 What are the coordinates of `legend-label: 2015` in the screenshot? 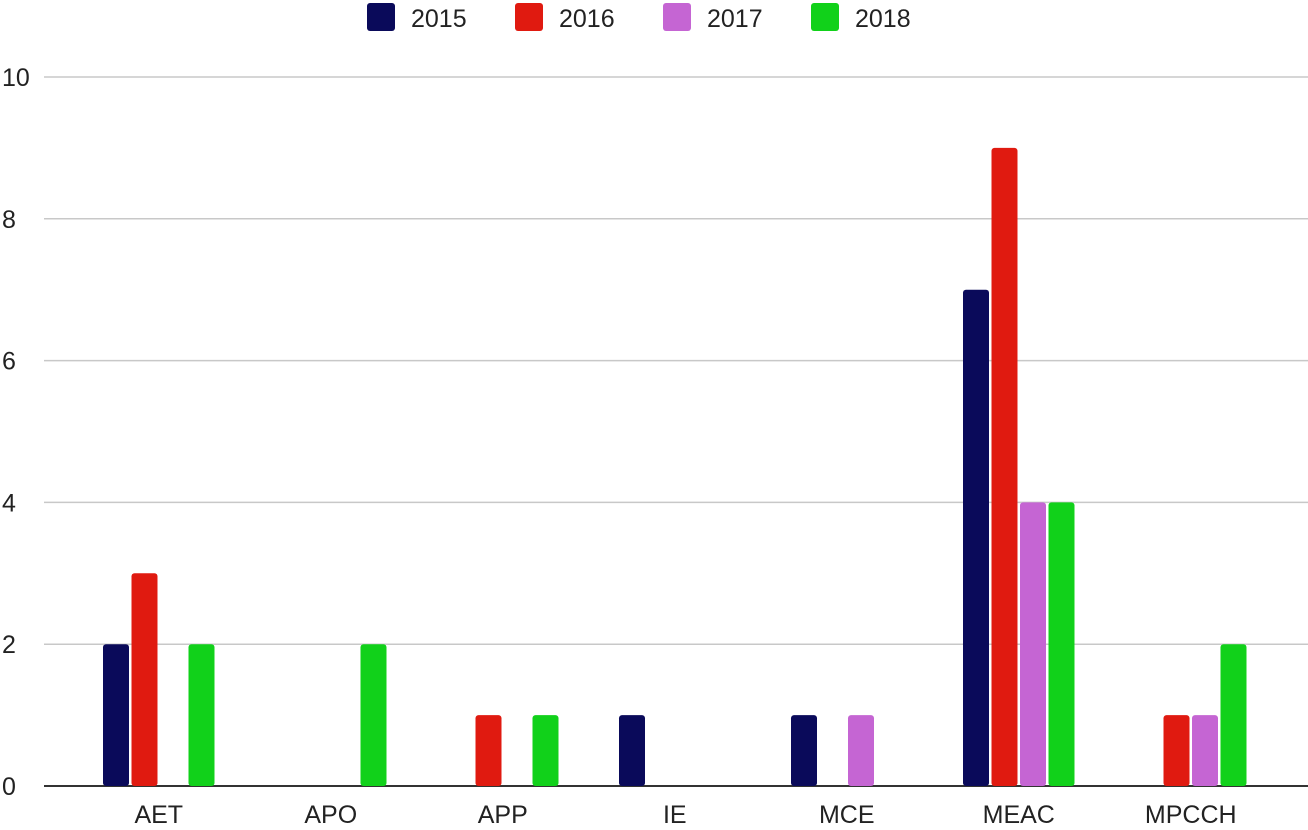 It's located at (439, 19).